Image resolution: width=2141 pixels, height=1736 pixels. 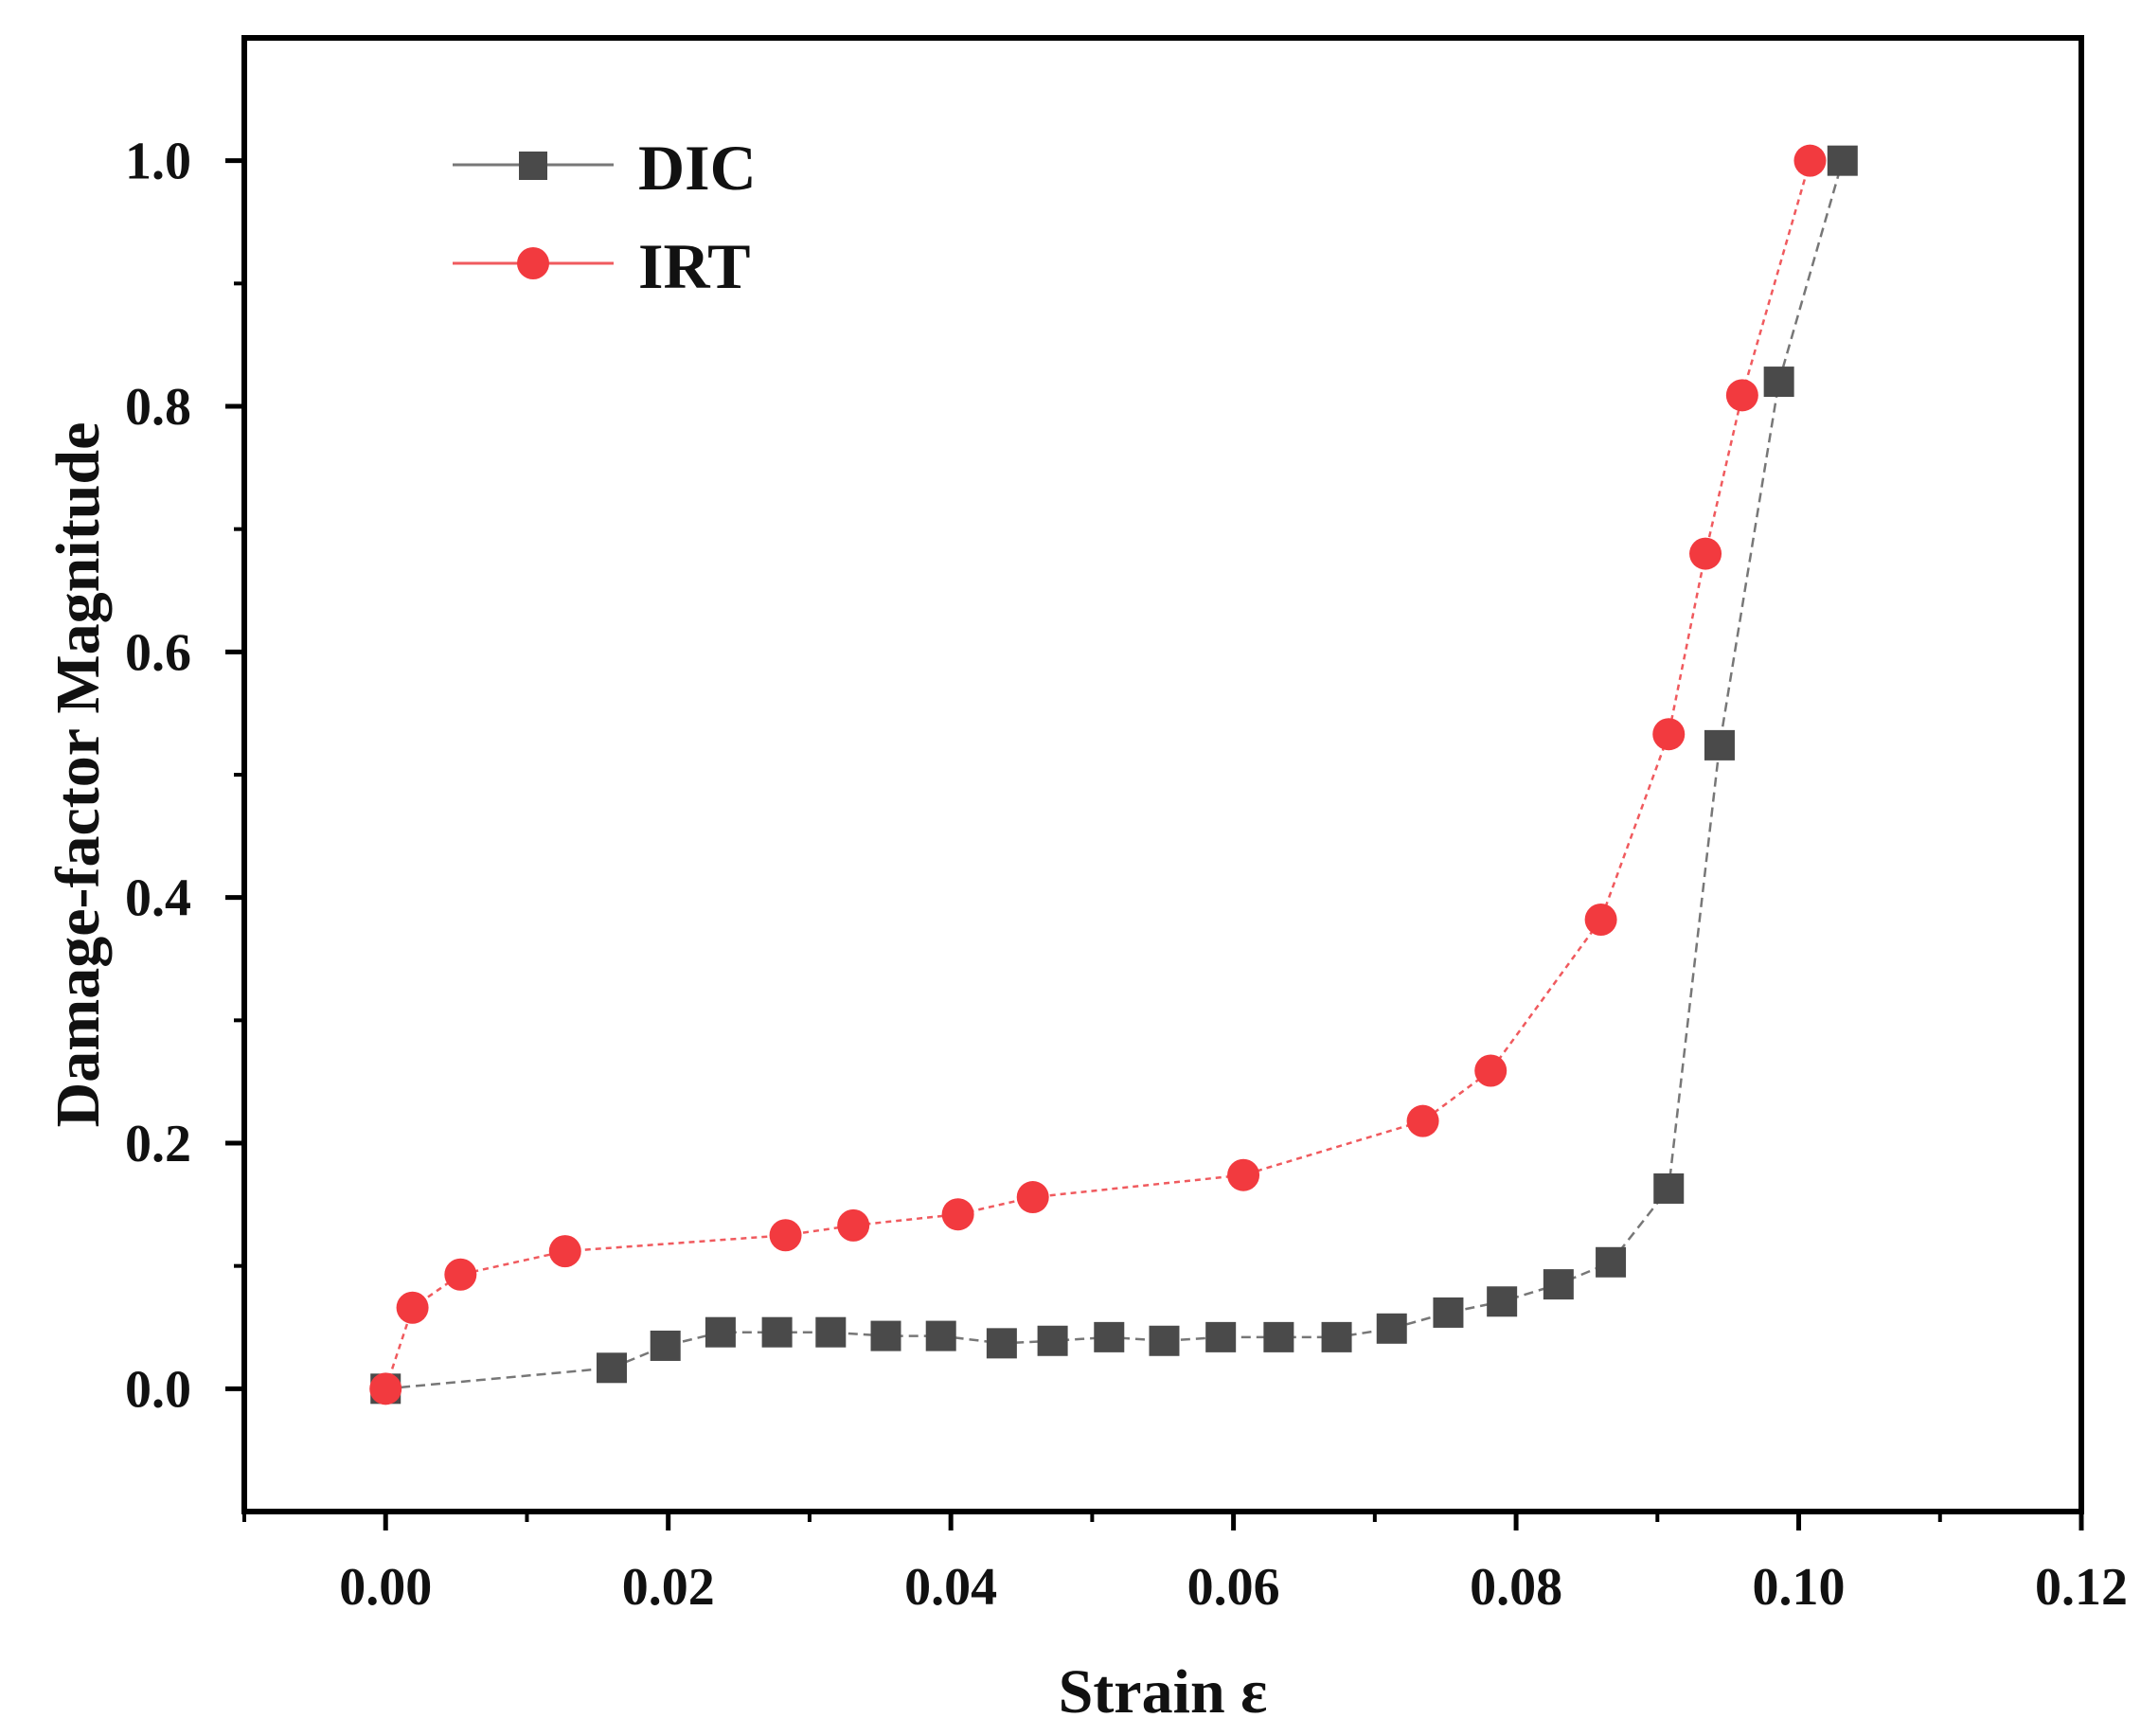 What do you see at coordinates (1233, 1587) in the screenshot?
I see `x-tick-label: 0.06` at bounding box center [1233, 1587].